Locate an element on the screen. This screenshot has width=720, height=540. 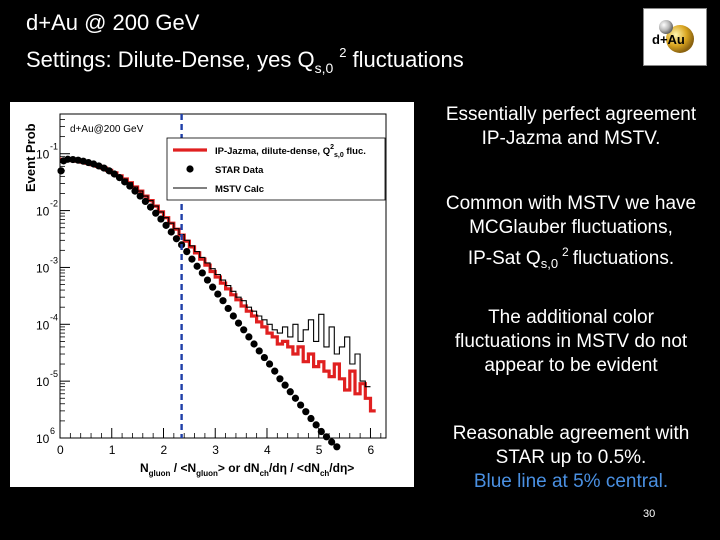
legend-ipjazma-label-part: 2 is located at coordinates (332, 147).